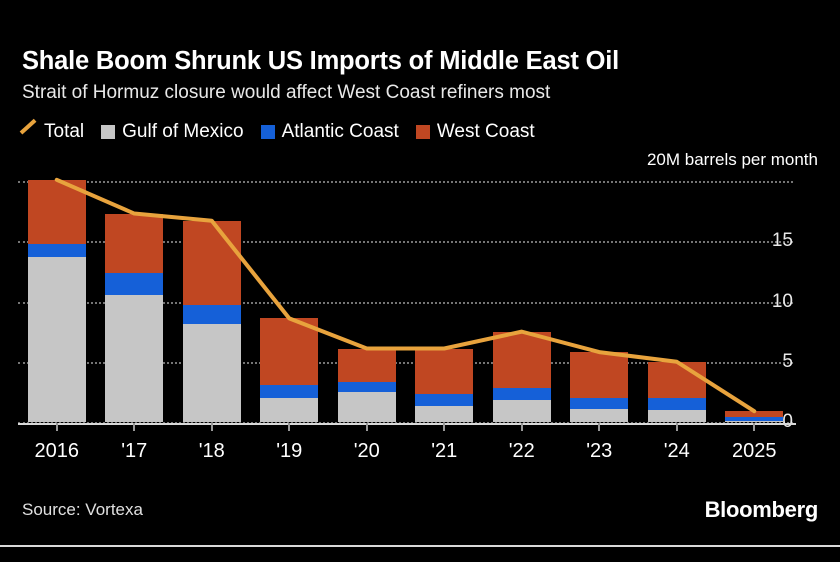  What do you see at coordinates (754, 451) in the screenshot?
I see `x-axis-label-2025: 2025` at bounding box center [754, 451].